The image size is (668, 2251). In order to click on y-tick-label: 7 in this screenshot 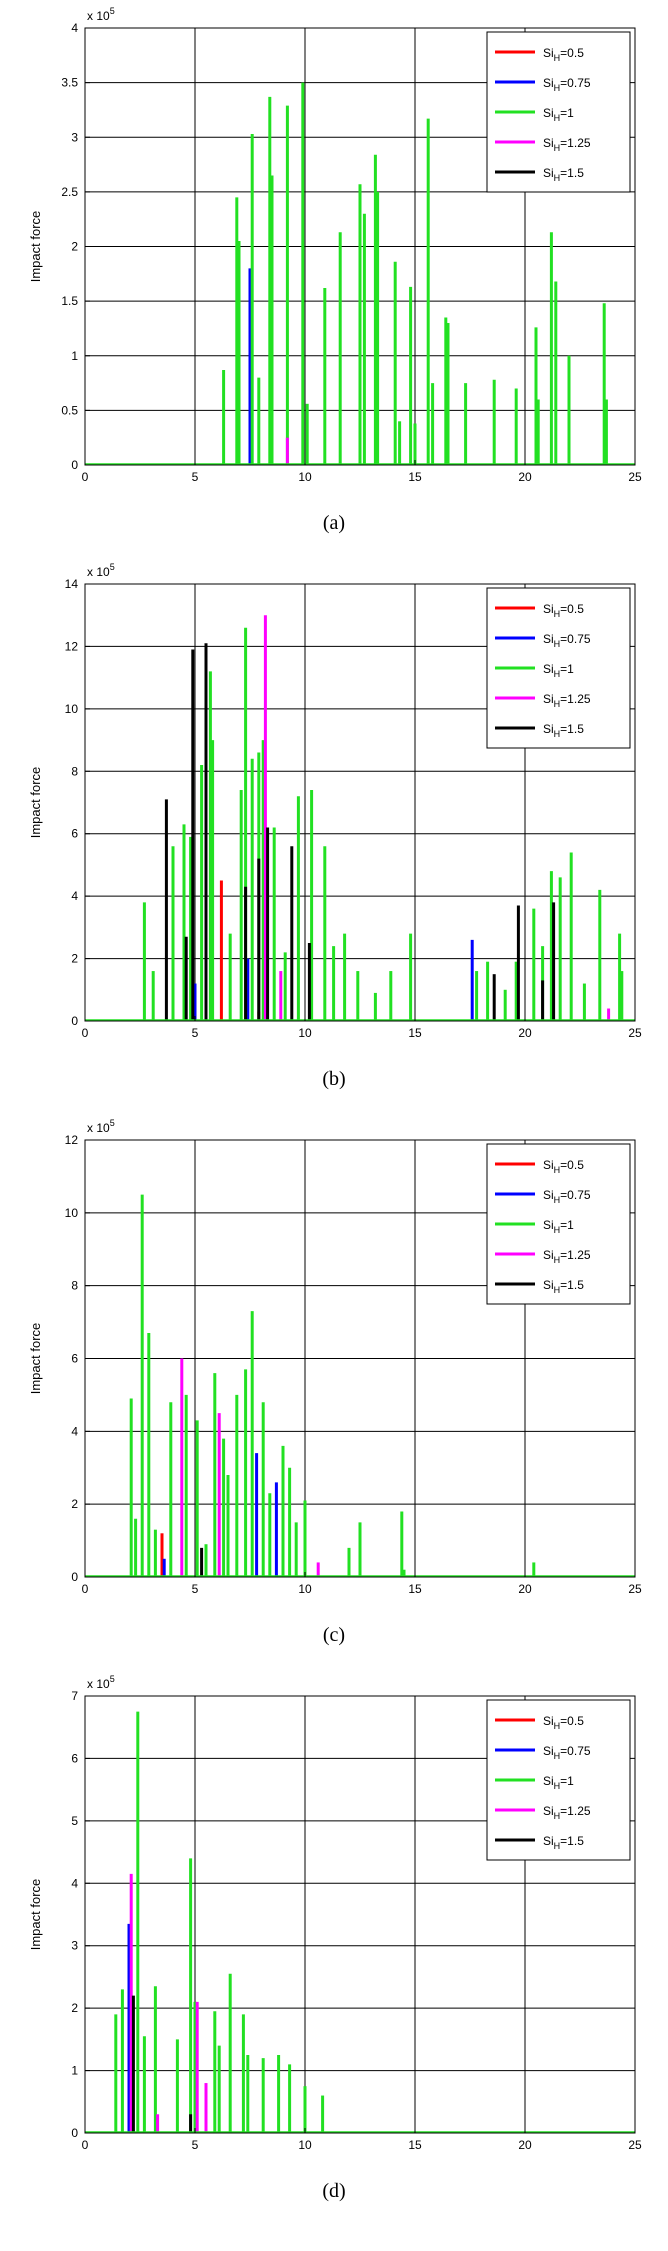, I will do `click(74, 1696)`.